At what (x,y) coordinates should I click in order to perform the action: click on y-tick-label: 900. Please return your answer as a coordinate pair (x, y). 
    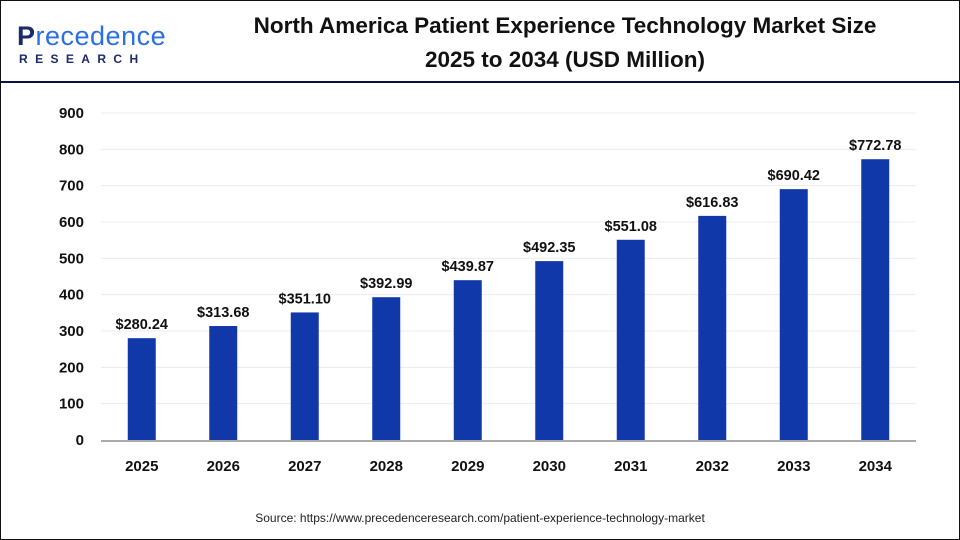
    Looking at the image, I should click on (71, 113).